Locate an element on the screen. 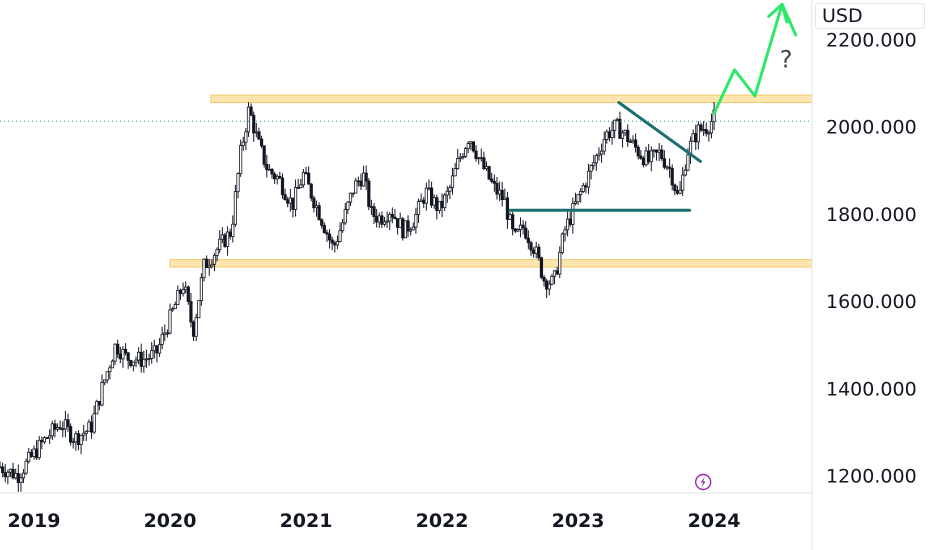 The image size is (932, 550). support-zone is located at coordinates (491, 263).